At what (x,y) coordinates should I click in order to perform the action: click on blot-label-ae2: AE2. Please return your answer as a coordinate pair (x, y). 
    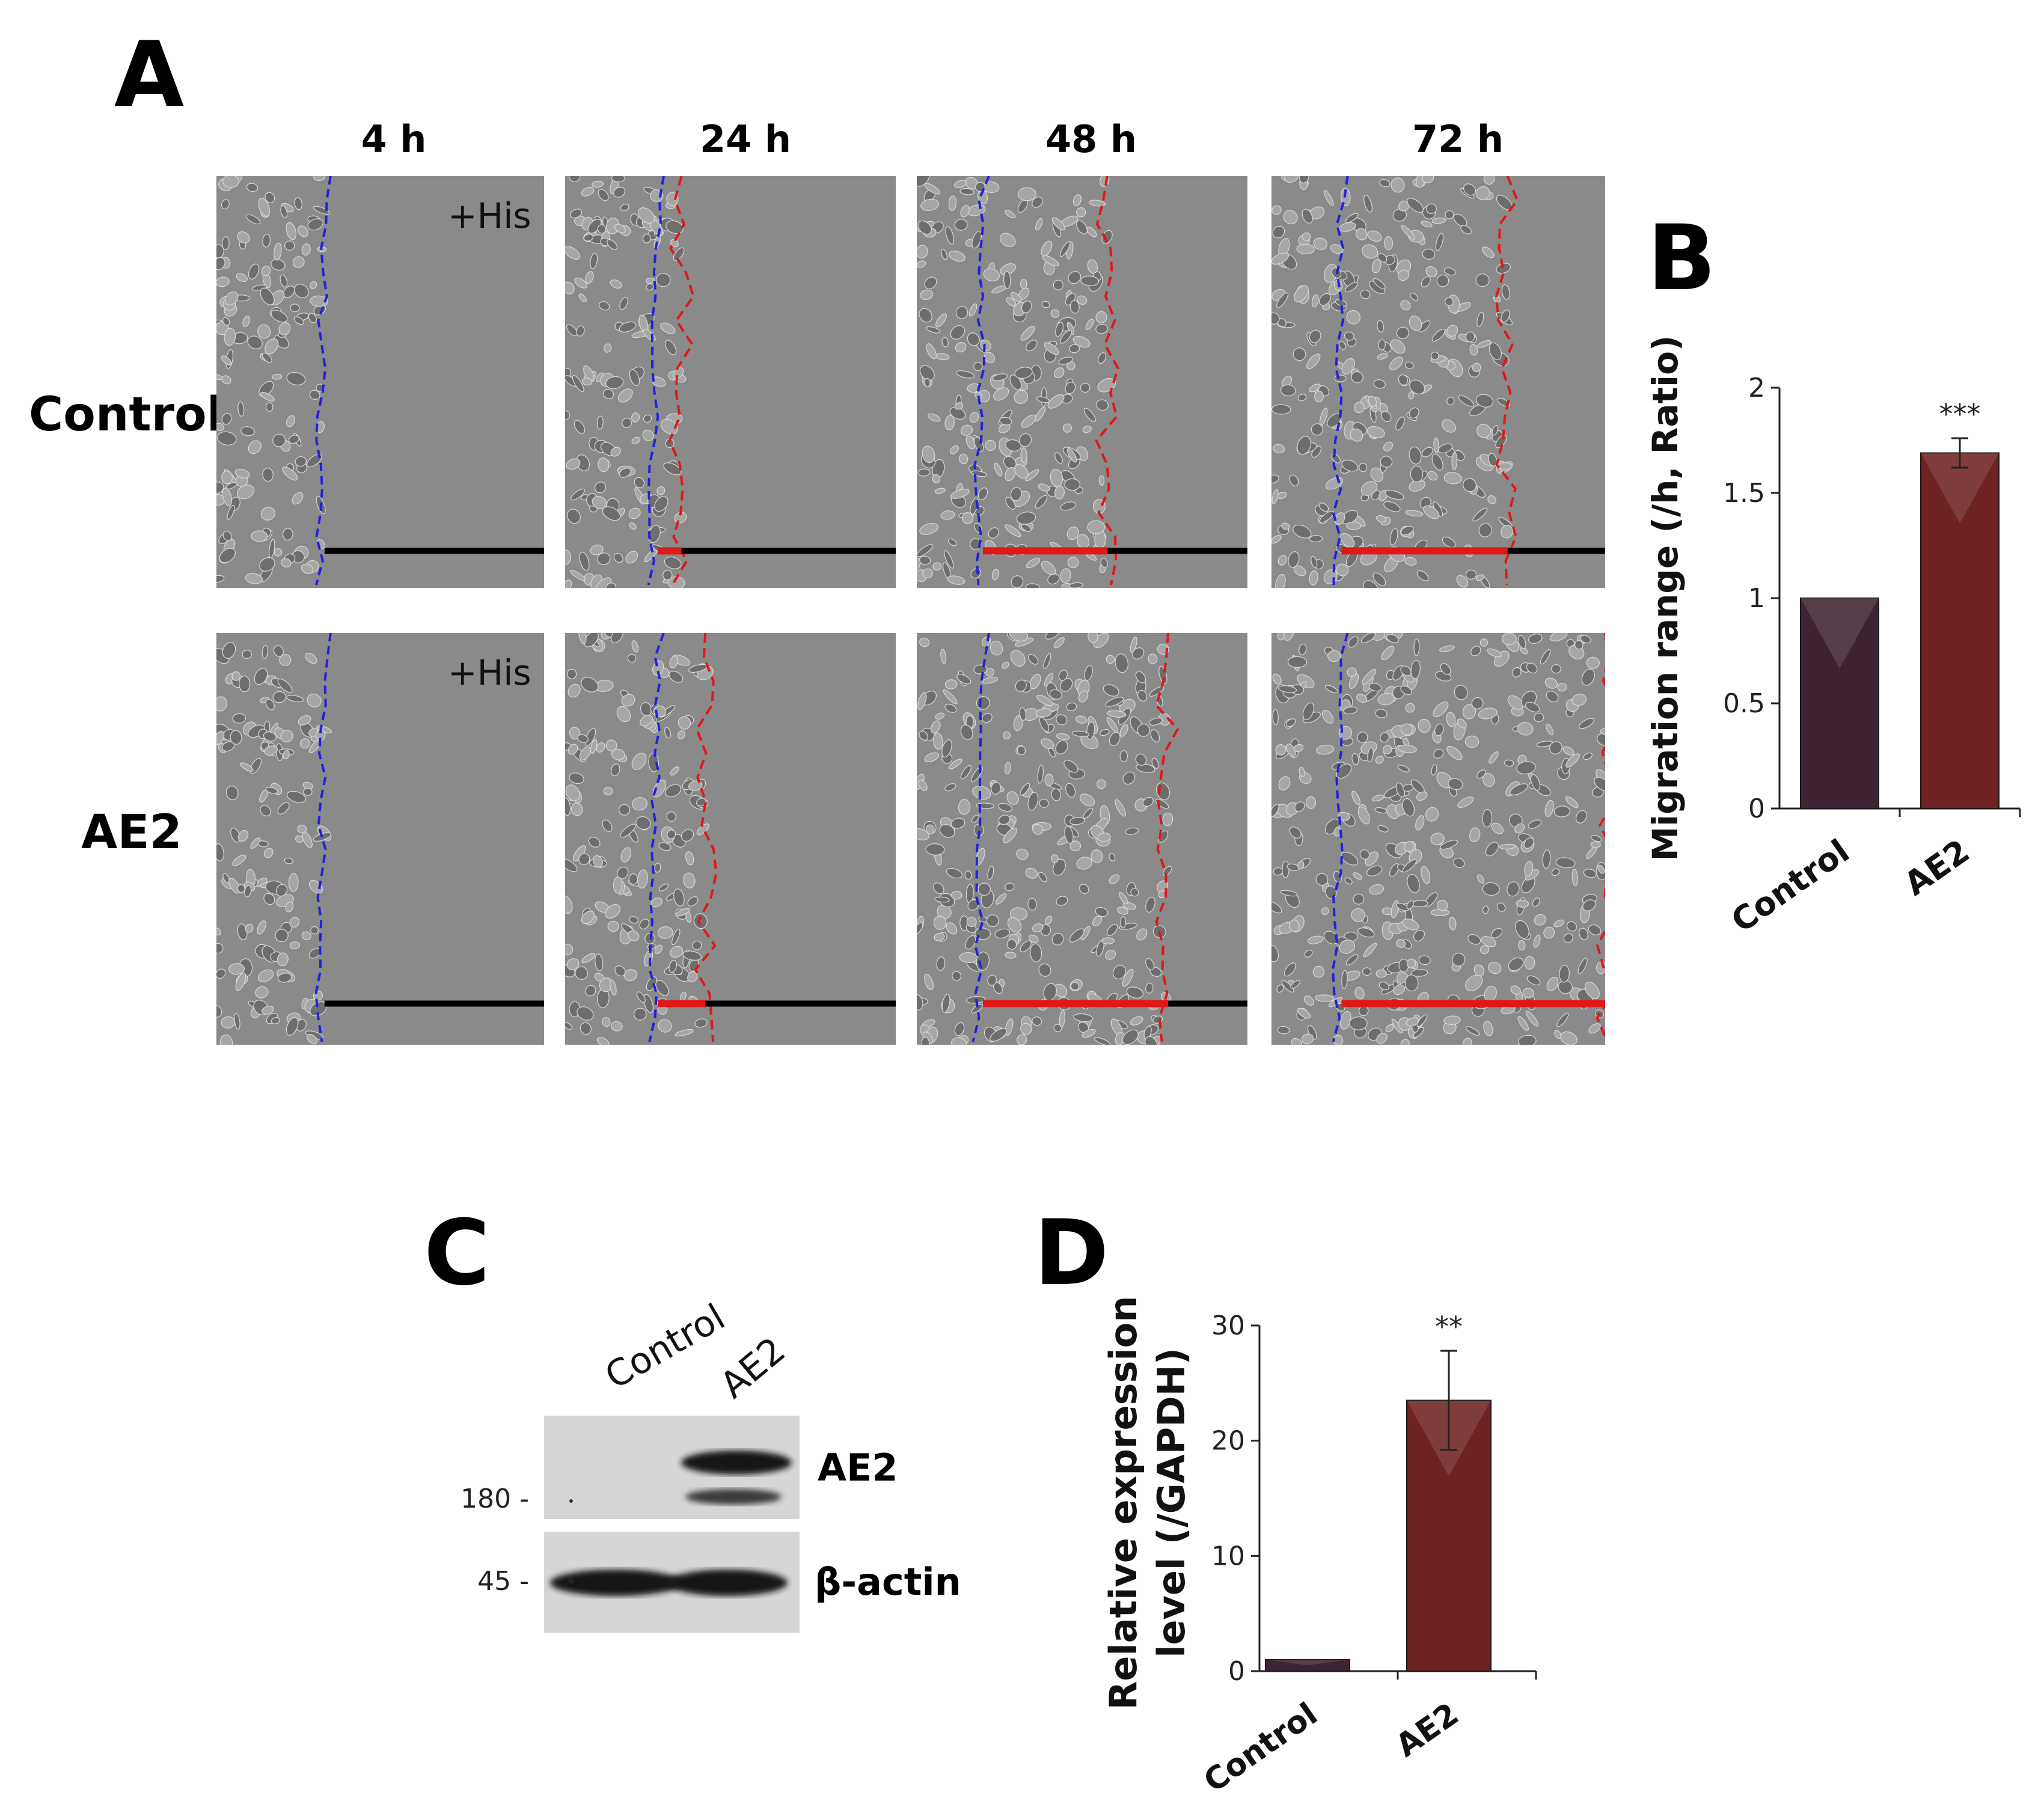
    Looking at the image, I should click on (858, 1468).